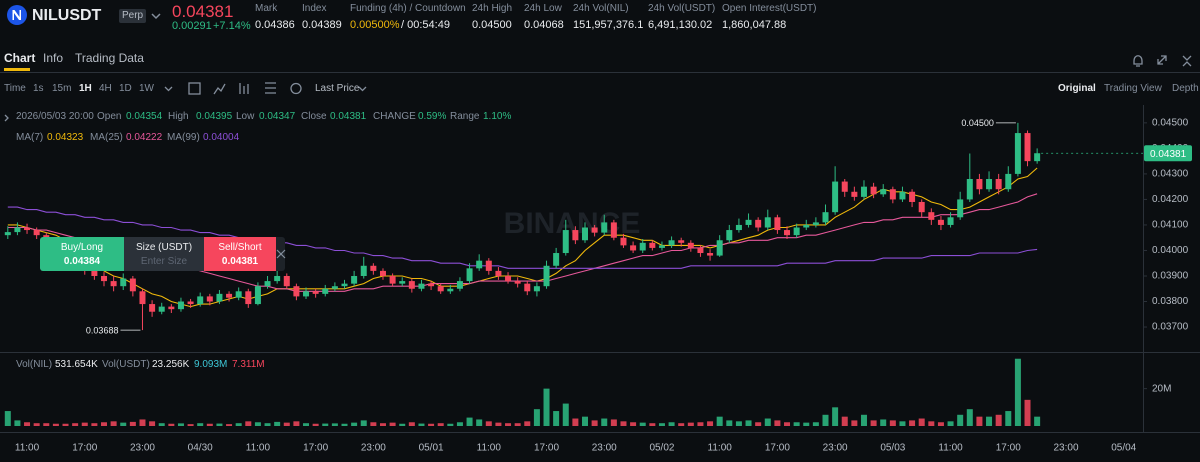 Image resolution: width=1200 pixels, height=462 pixels. Describe the element at coordinates (126, 364) in the screenshot. I see `volume-legend: Vol(USDT)` at that location.